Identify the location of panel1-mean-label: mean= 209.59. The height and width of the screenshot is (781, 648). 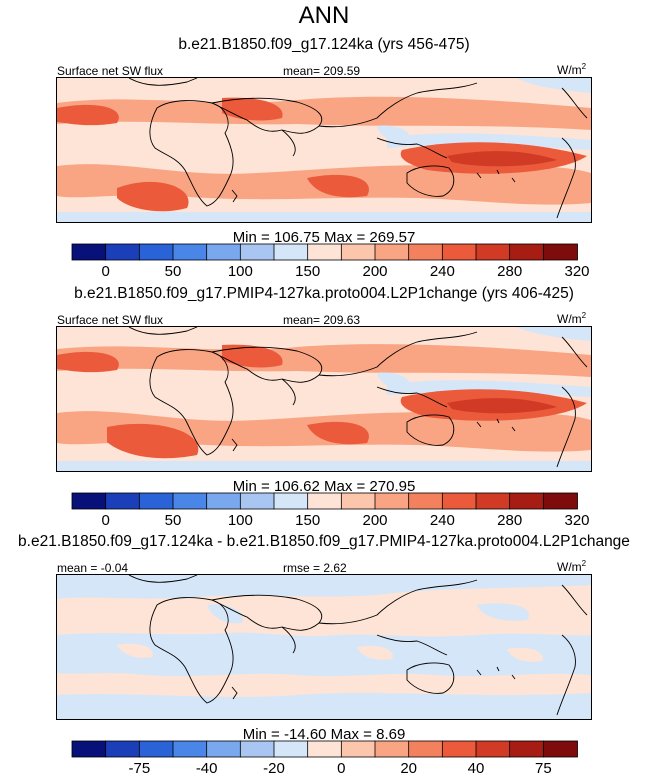
(322, 71).